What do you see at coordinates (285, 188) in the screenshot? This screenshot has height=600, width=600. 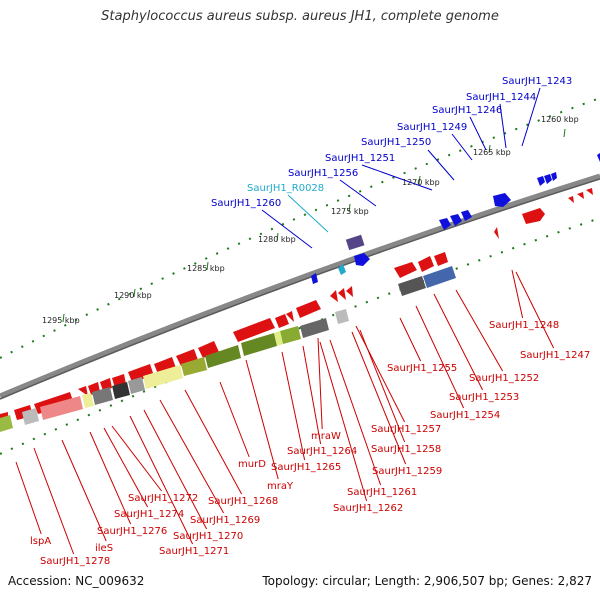 I see `gene-label: SaurJH1_R0028` at bounding box center [285, 188].